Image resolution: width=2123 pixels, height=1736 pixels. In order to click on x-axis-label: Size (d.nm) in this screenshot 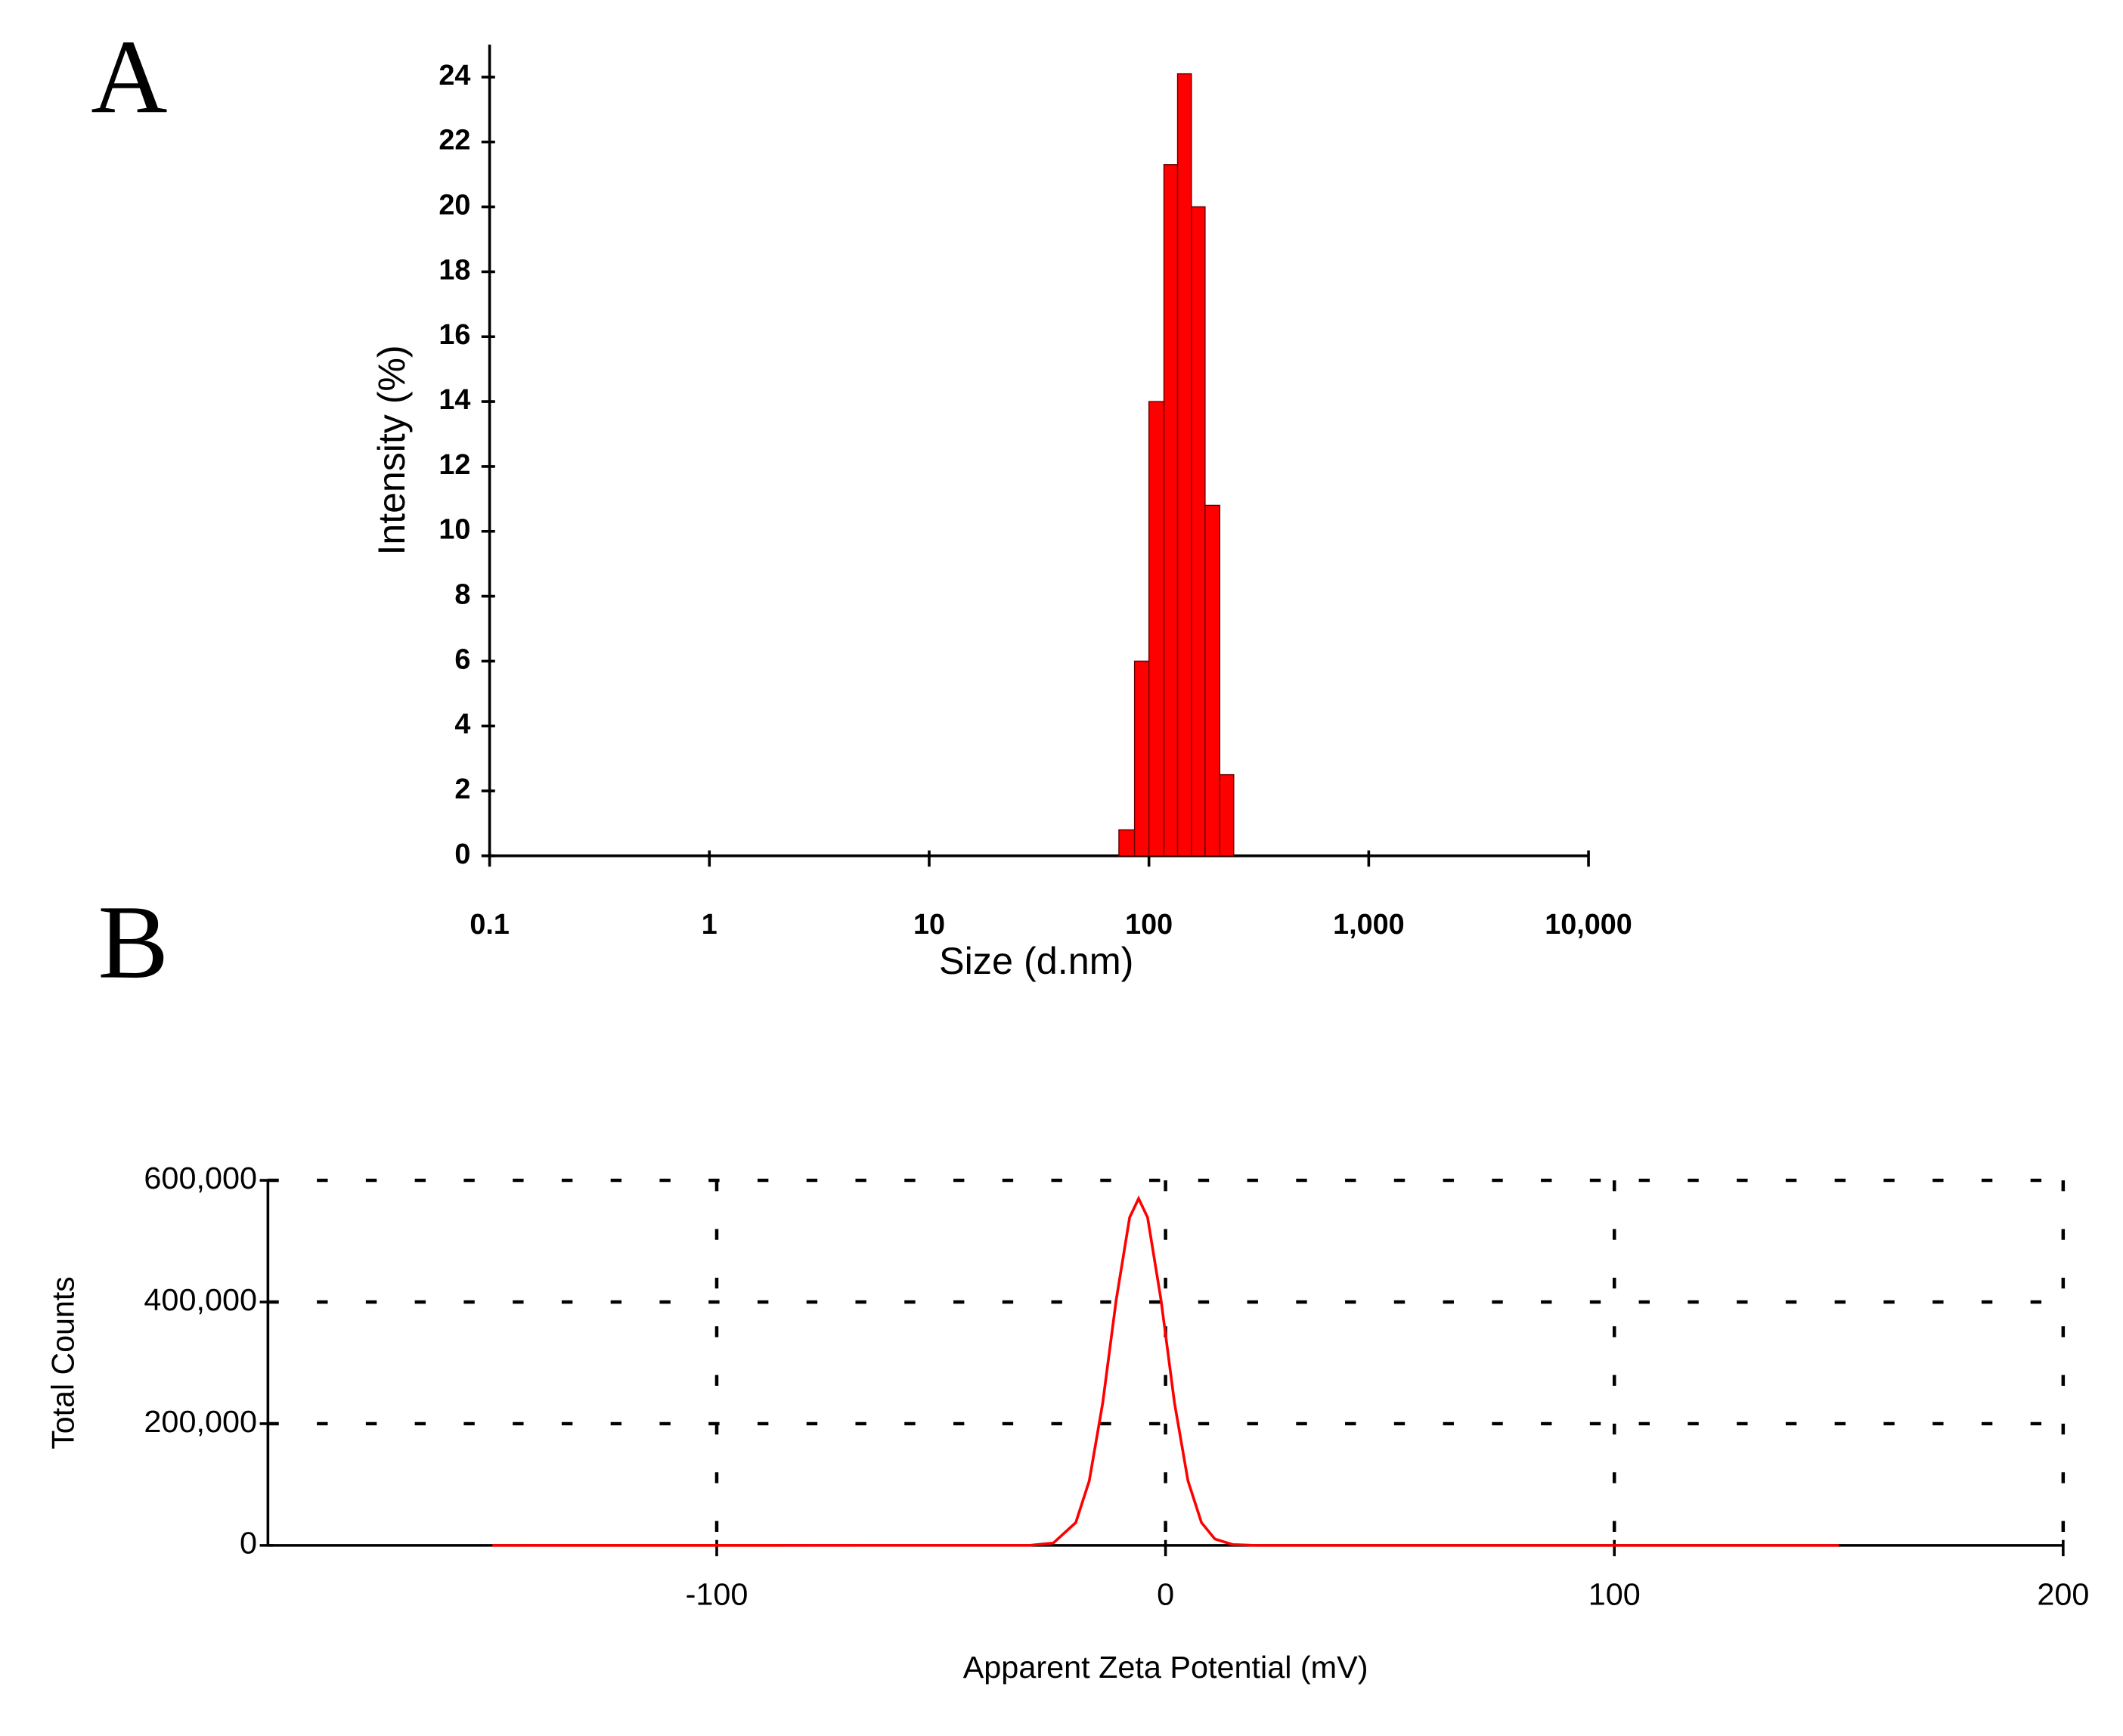, I will do `click(1036, 961)`.